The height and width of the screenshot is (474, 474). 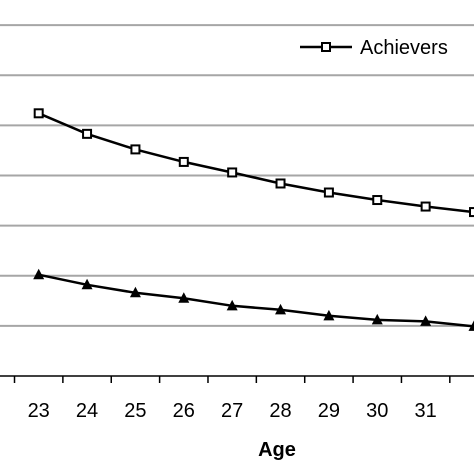 What do you see at coordinates (184, 411) in the screenshot?
I see `x-tick-label: 26` at bounding box center [184, 411].